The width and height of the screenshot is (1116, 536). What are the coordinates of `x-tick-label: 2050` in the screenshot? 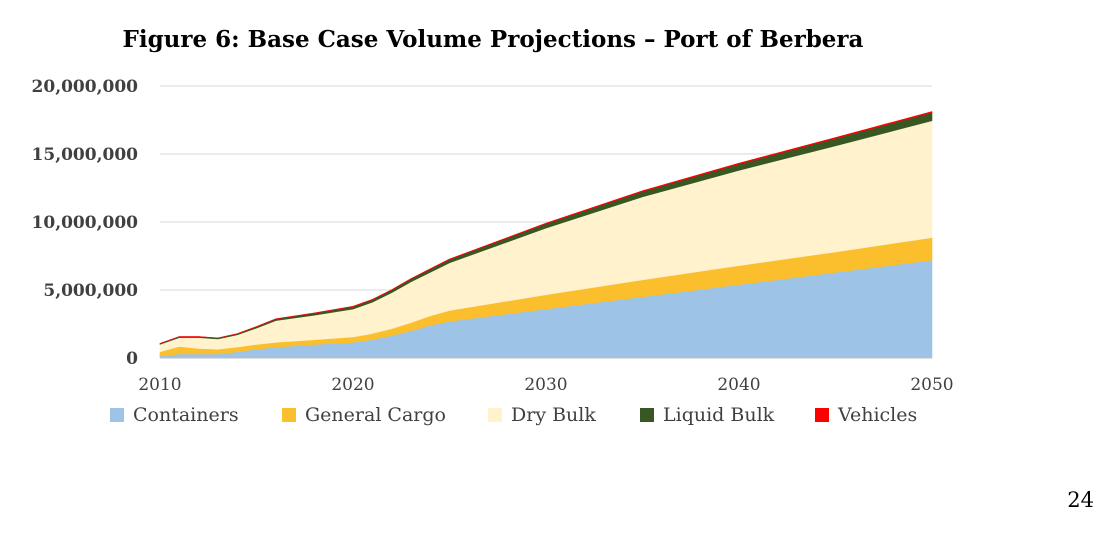 It's located at (931, 385).